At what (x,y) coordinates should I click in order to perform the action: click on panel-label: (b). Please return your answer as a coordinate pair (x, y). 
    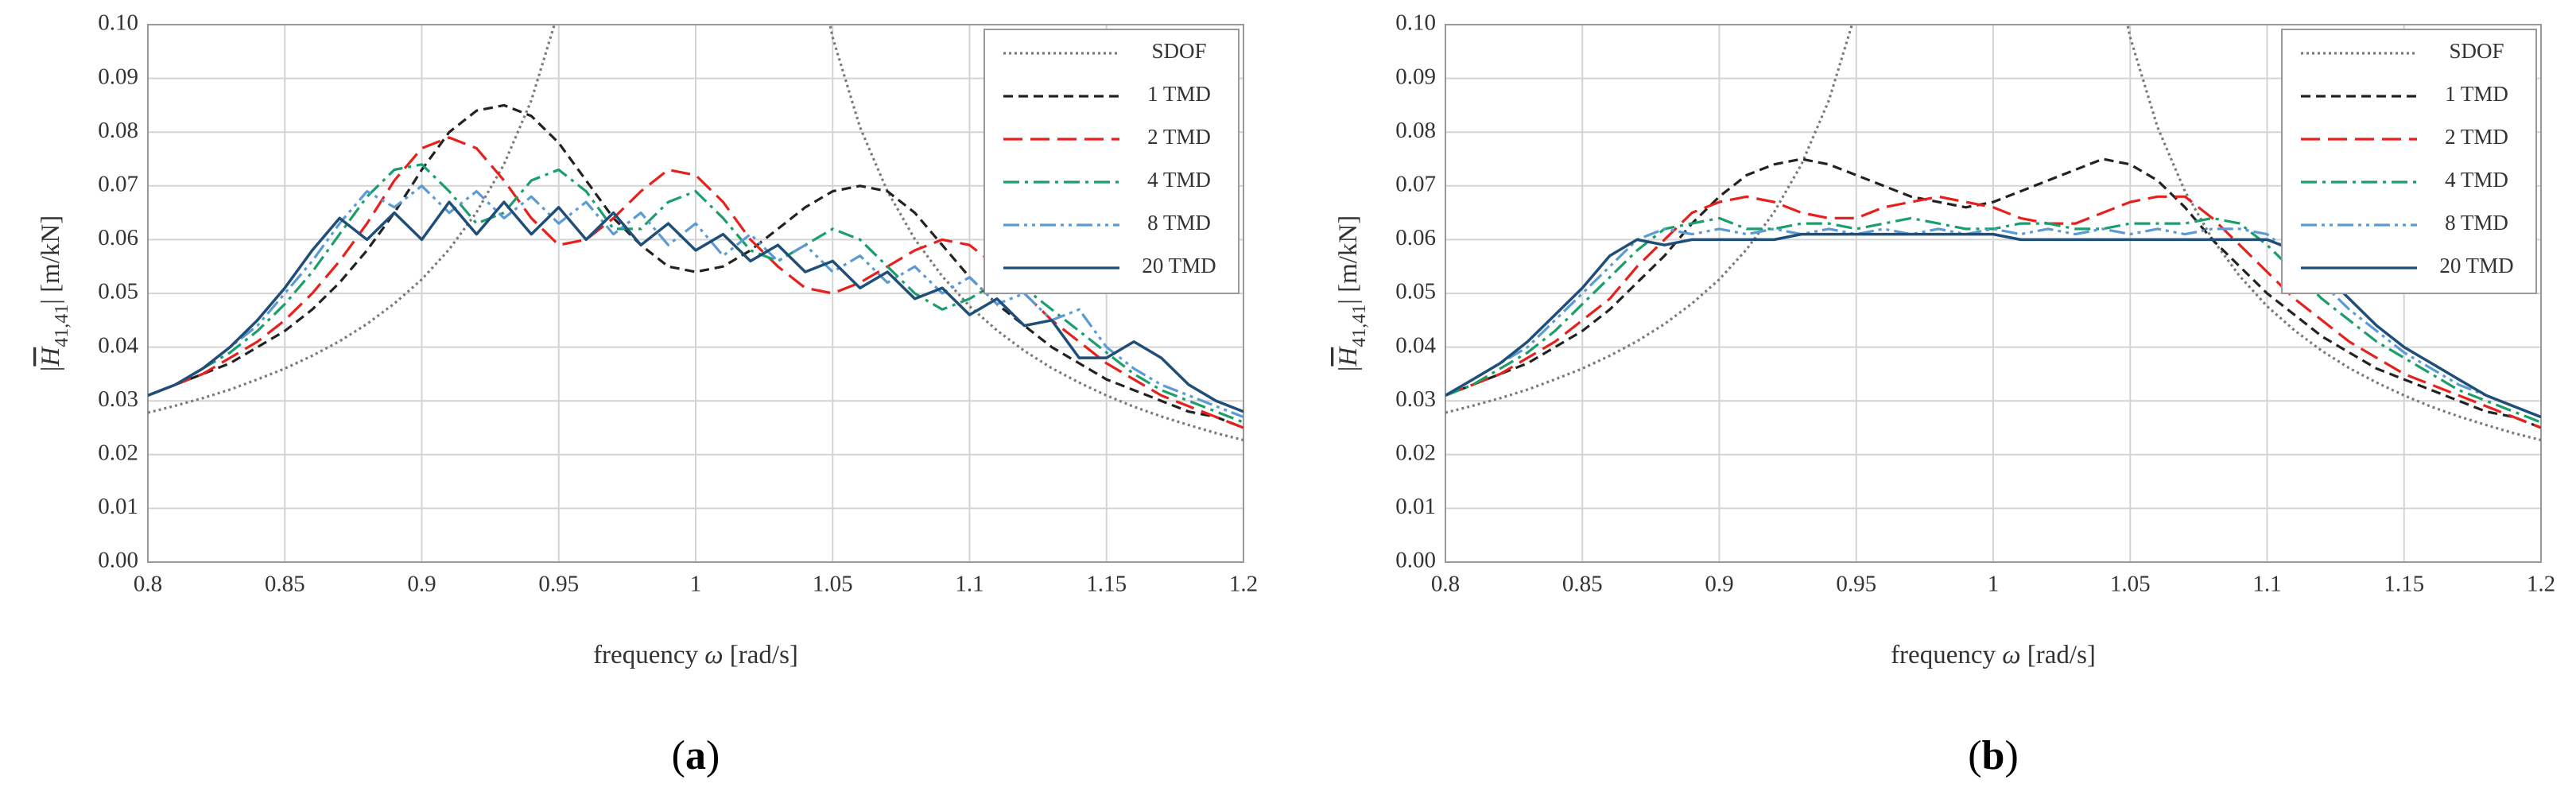
    Looking at the image, I should click on (1994, 755).